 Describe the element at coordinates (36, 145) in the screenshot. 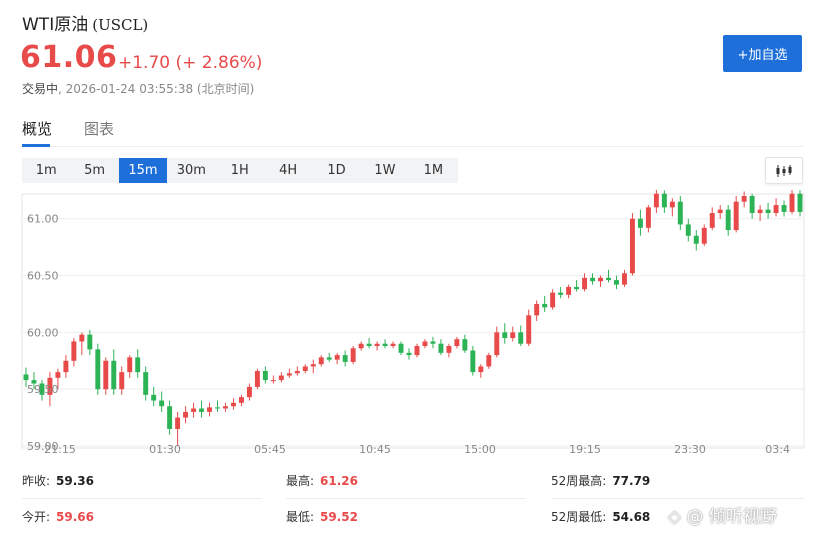

I see `active-tab-indicator` at that location.